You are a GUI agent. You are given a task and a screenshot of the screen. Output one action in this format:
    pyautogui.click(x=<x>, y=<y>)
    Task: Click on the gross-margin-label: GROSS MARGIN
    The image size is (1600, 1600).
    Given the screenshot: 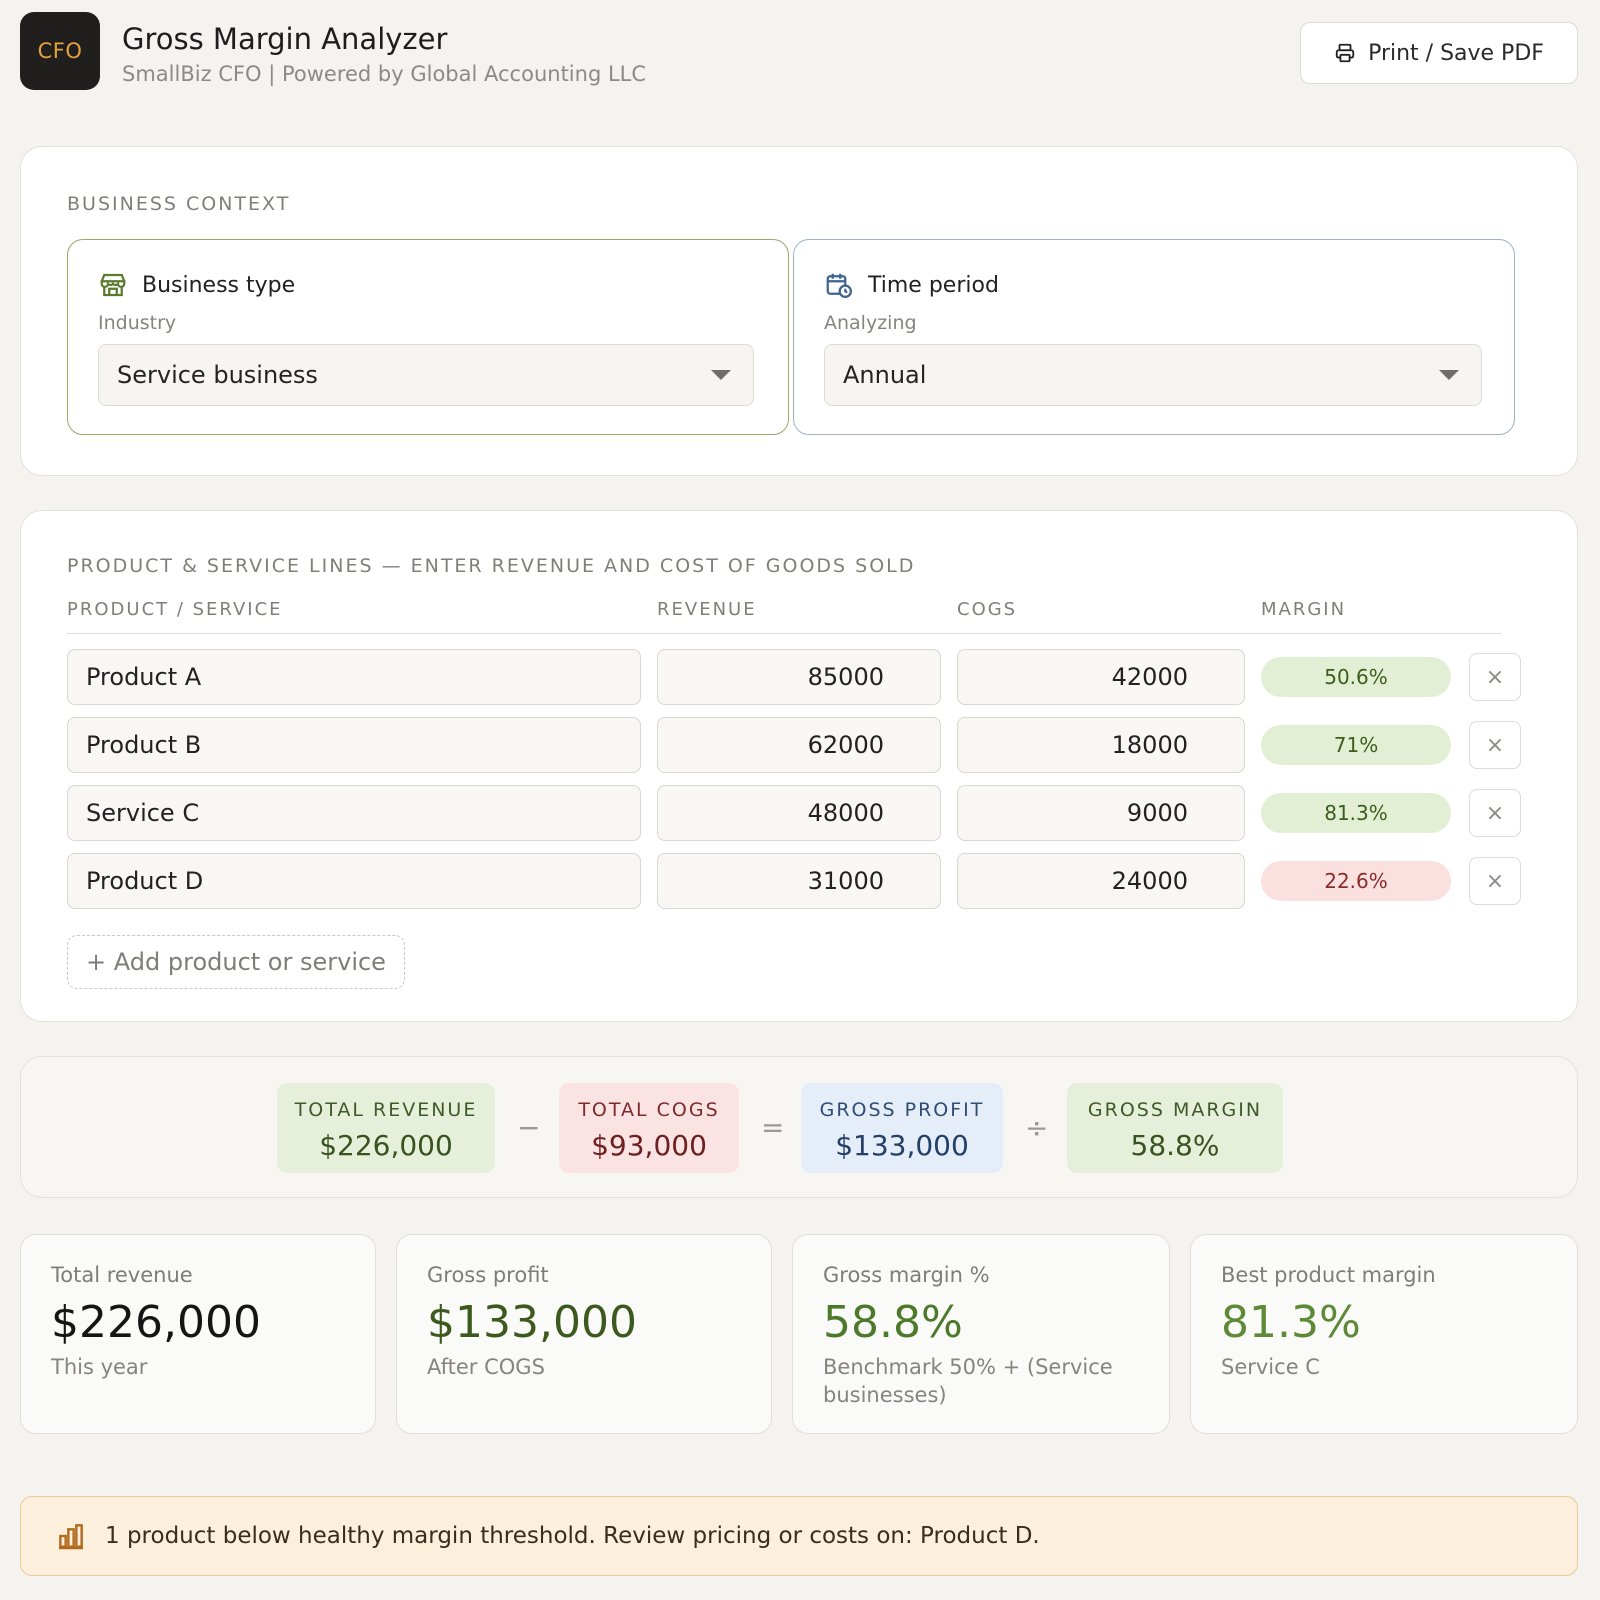 What is the action you would take?
    pyautogui.click(x=1175, y=1110)
    